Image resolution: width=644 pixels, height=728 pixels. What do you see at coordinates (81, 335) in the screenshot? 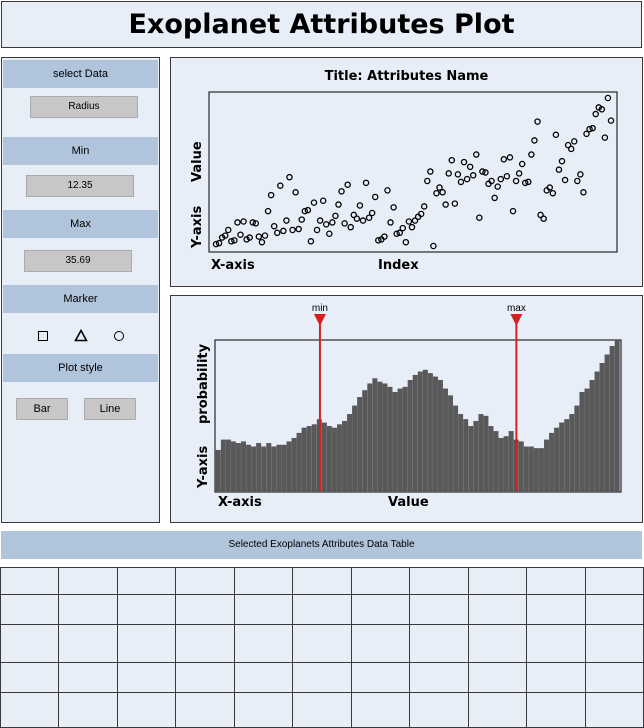
I see `triangle-icon` at bounding box center [81, 335].